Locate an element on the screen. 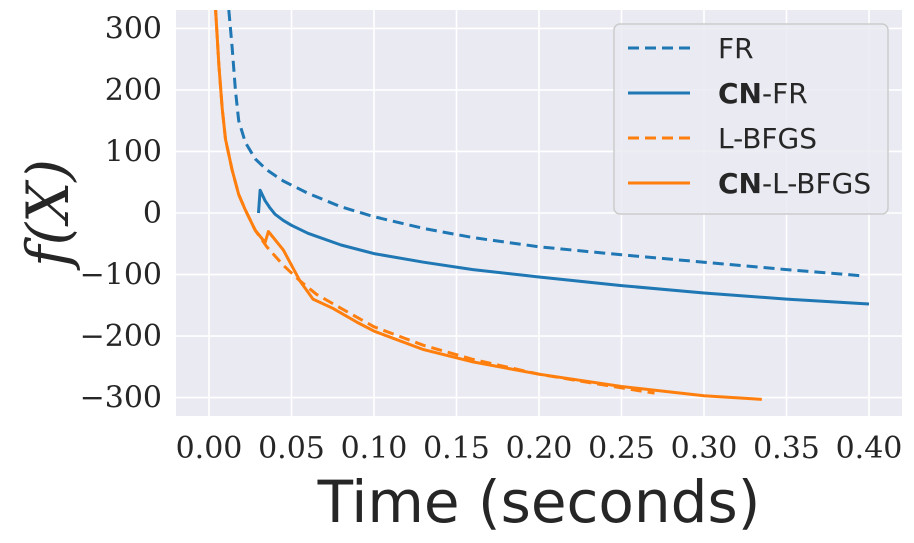 The height and width of the screenshot is (543, 914). x-tick-label: 0.15 is located at coordinates (456, 448).